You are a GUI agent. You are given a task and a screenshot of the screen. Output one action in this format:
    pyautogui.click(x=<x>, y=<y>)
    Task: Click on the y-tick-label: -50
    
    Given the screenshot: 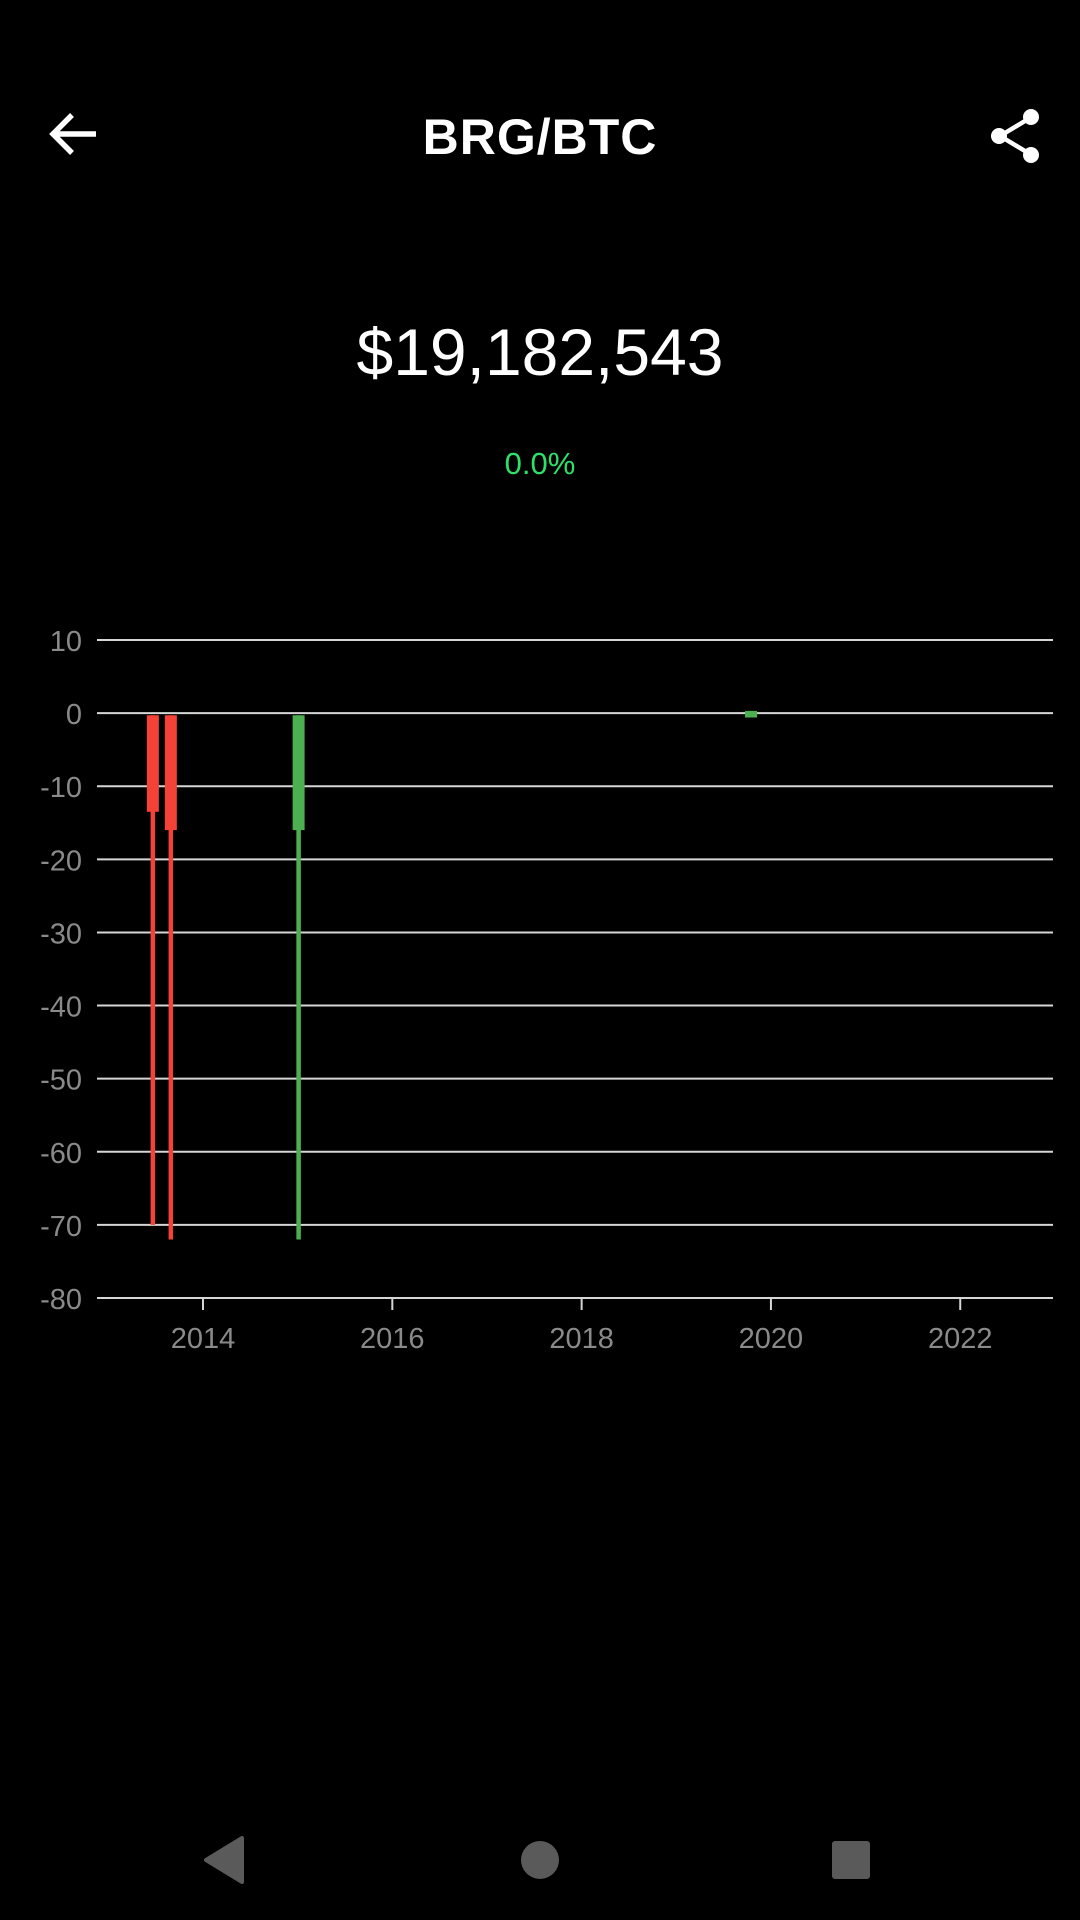 What is the action you would take?
    pyautogui.click(x=61, y=1081)
    